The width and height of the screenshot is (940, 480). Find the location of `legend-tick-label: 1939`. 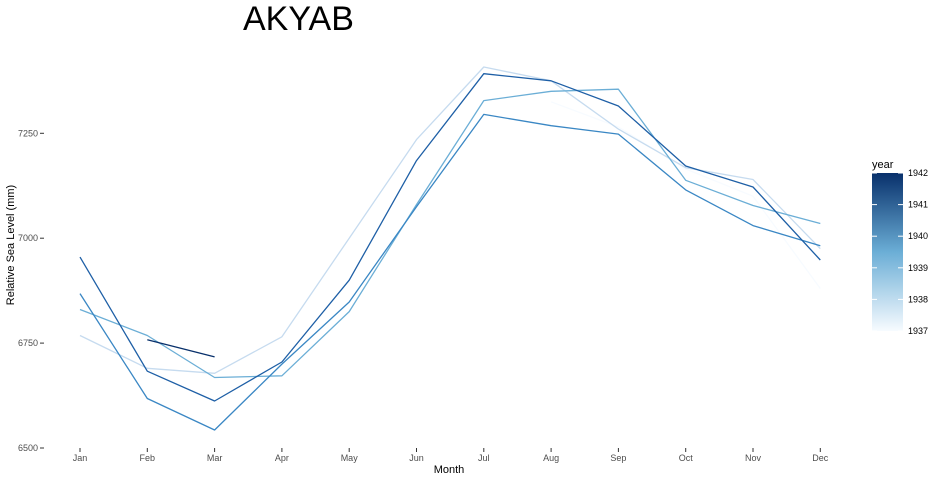

legend-tick-label: 1939 is located at coordinates (918, 268).